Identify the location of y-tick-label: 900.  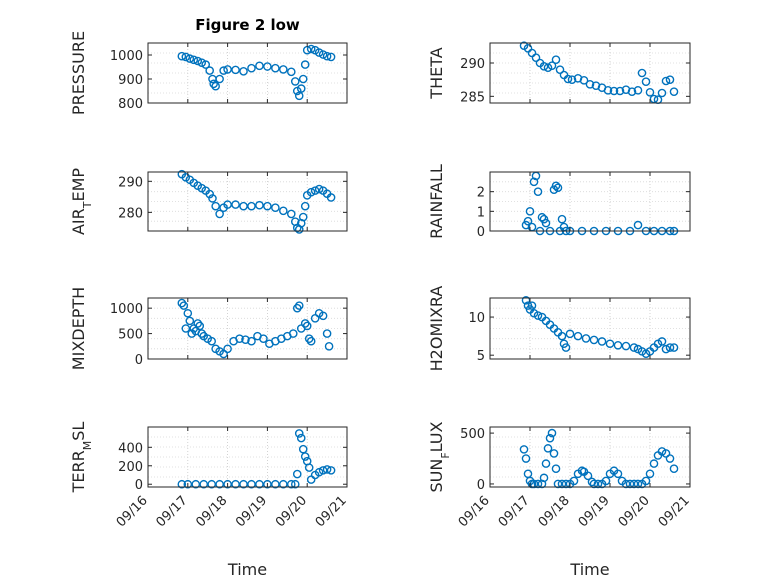
(130, 80).